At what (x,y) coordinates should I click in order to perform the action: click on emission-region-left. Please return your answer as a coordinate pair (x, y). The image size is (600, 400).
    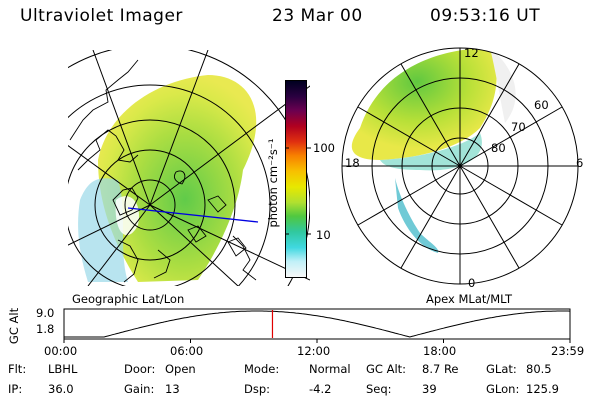
    Looking at the image, I should click on (177, 178).